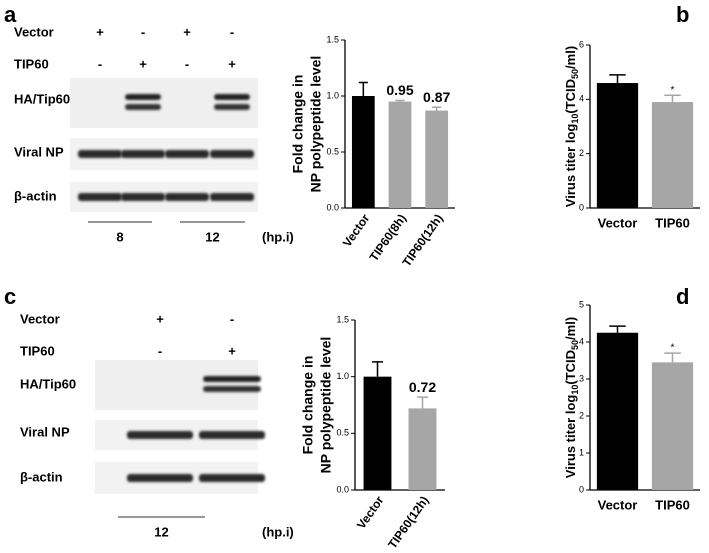  Describe the element at coordinates (682, 14) in the screenshot. I see `panel-label: b` at that location.